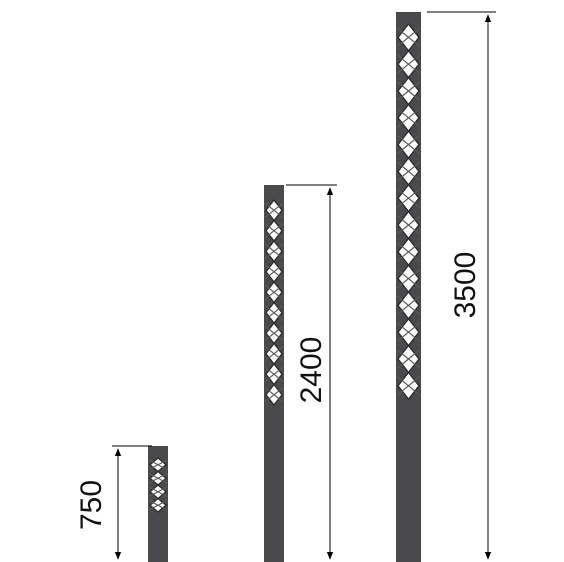 Image resolution: width=564 pixels, height=562 pixels. What do you see at coordinates (465, 285) in the screenshot?
I see `dimension-label-3500: 3500` at bounding box center [465, 285].